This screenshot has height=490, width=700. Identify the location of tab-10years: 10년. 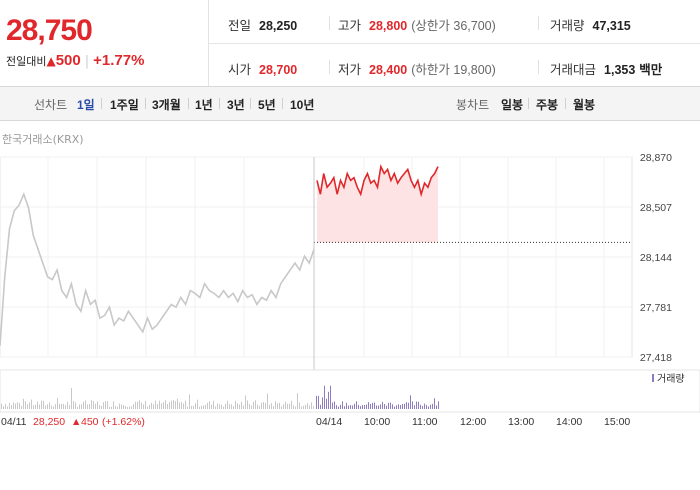
(302, 105).